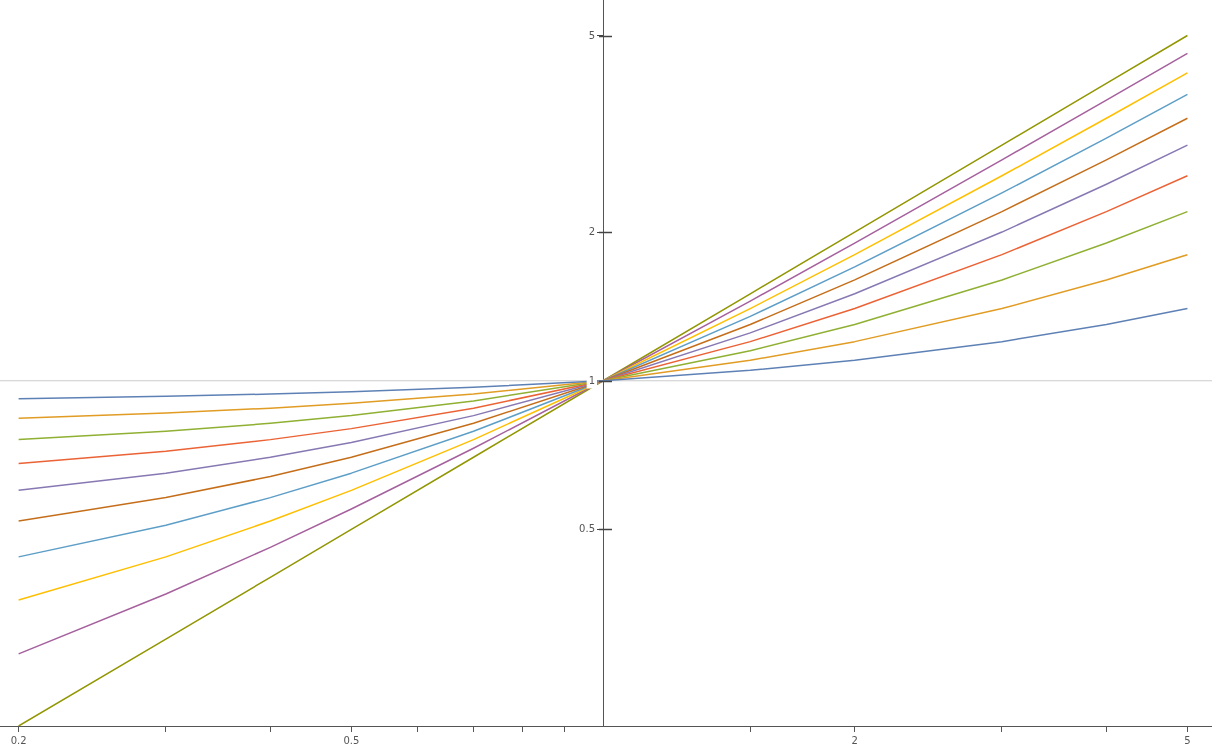  What do you see at coordinates (351, 740) in the screenshot?
I see `x-tick-label: 0.5` at bounding box center [351, 740].